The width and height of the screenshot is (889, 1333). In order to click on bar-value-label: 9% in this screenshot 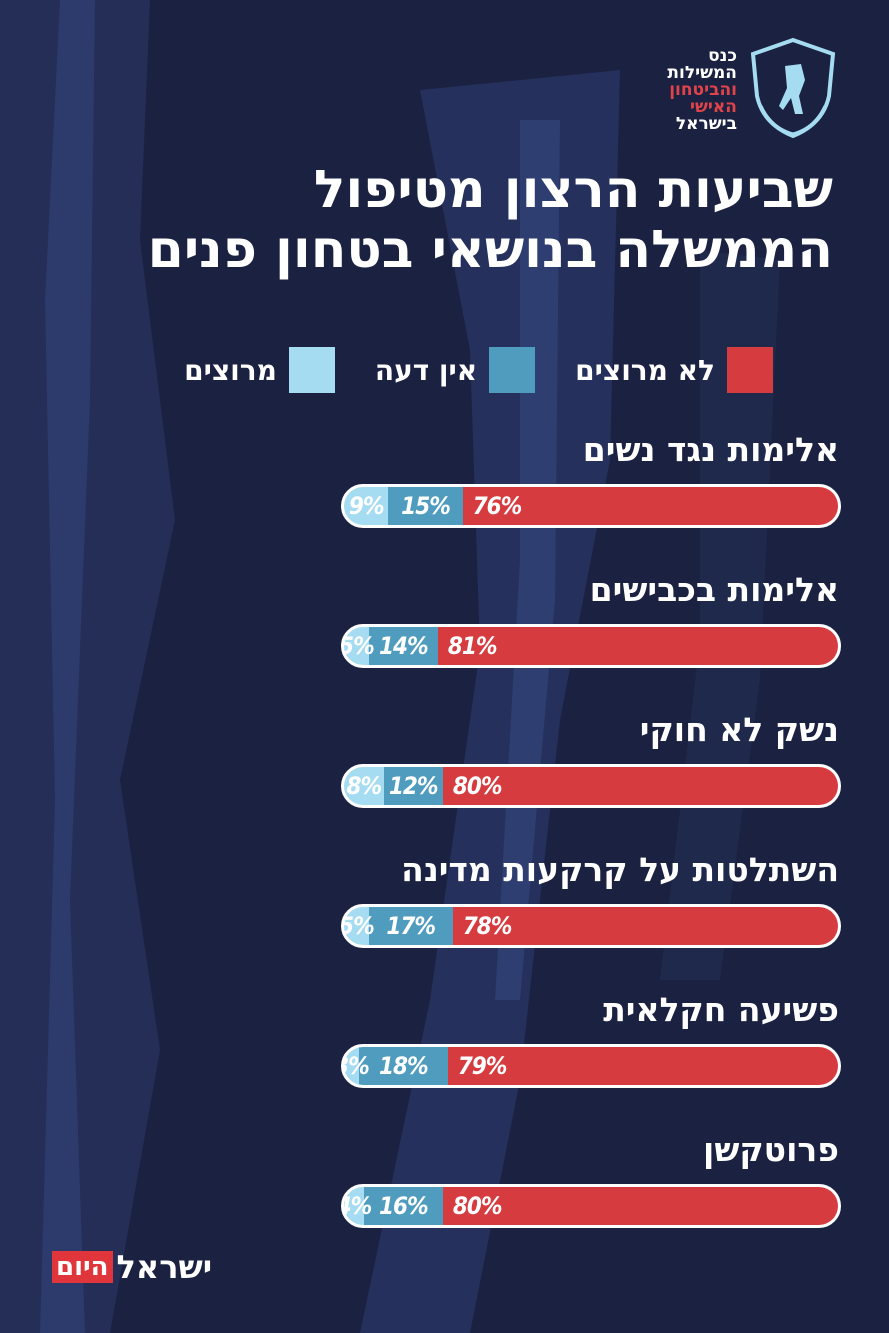, I will do `click(366, 506)`.